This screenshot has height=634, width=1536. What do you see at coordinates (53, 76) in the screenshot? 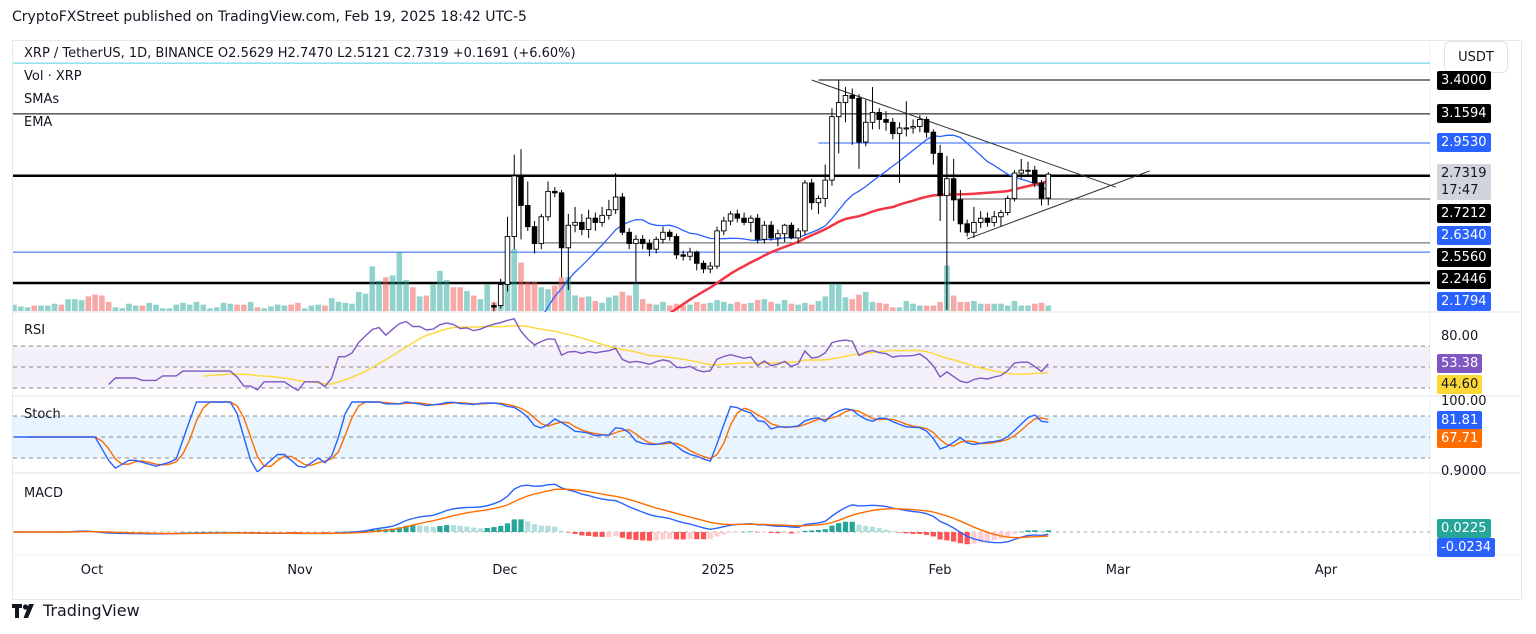
I see `volume-legend: Vol · XRP` at bounding box center [53, 76].